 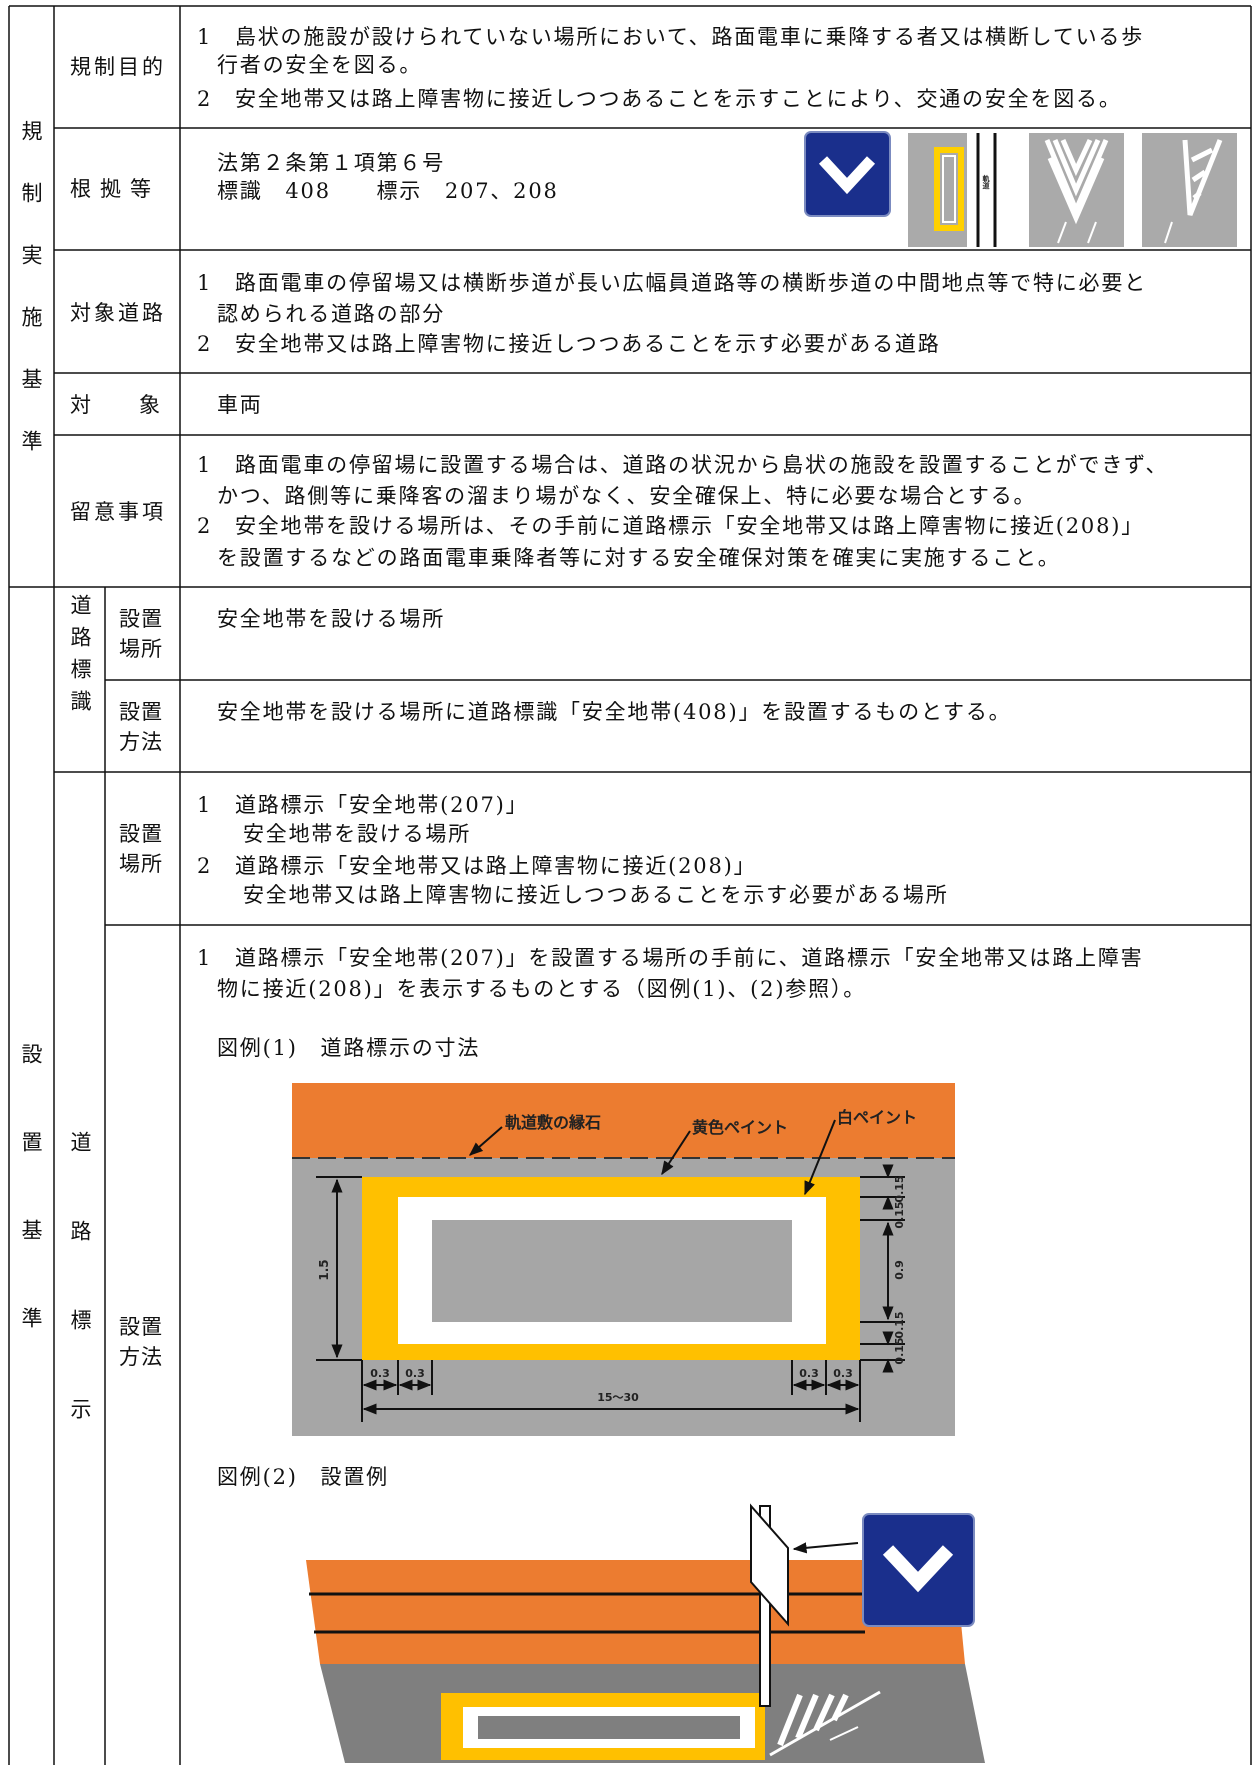 What do you see at coordinates (614, 712) in the screenshot?
I see `text-line: 安全地帯を設ける場所に道路標識「安全地帯(408)」を設置するものとする。` at bounding box center [614, 712].